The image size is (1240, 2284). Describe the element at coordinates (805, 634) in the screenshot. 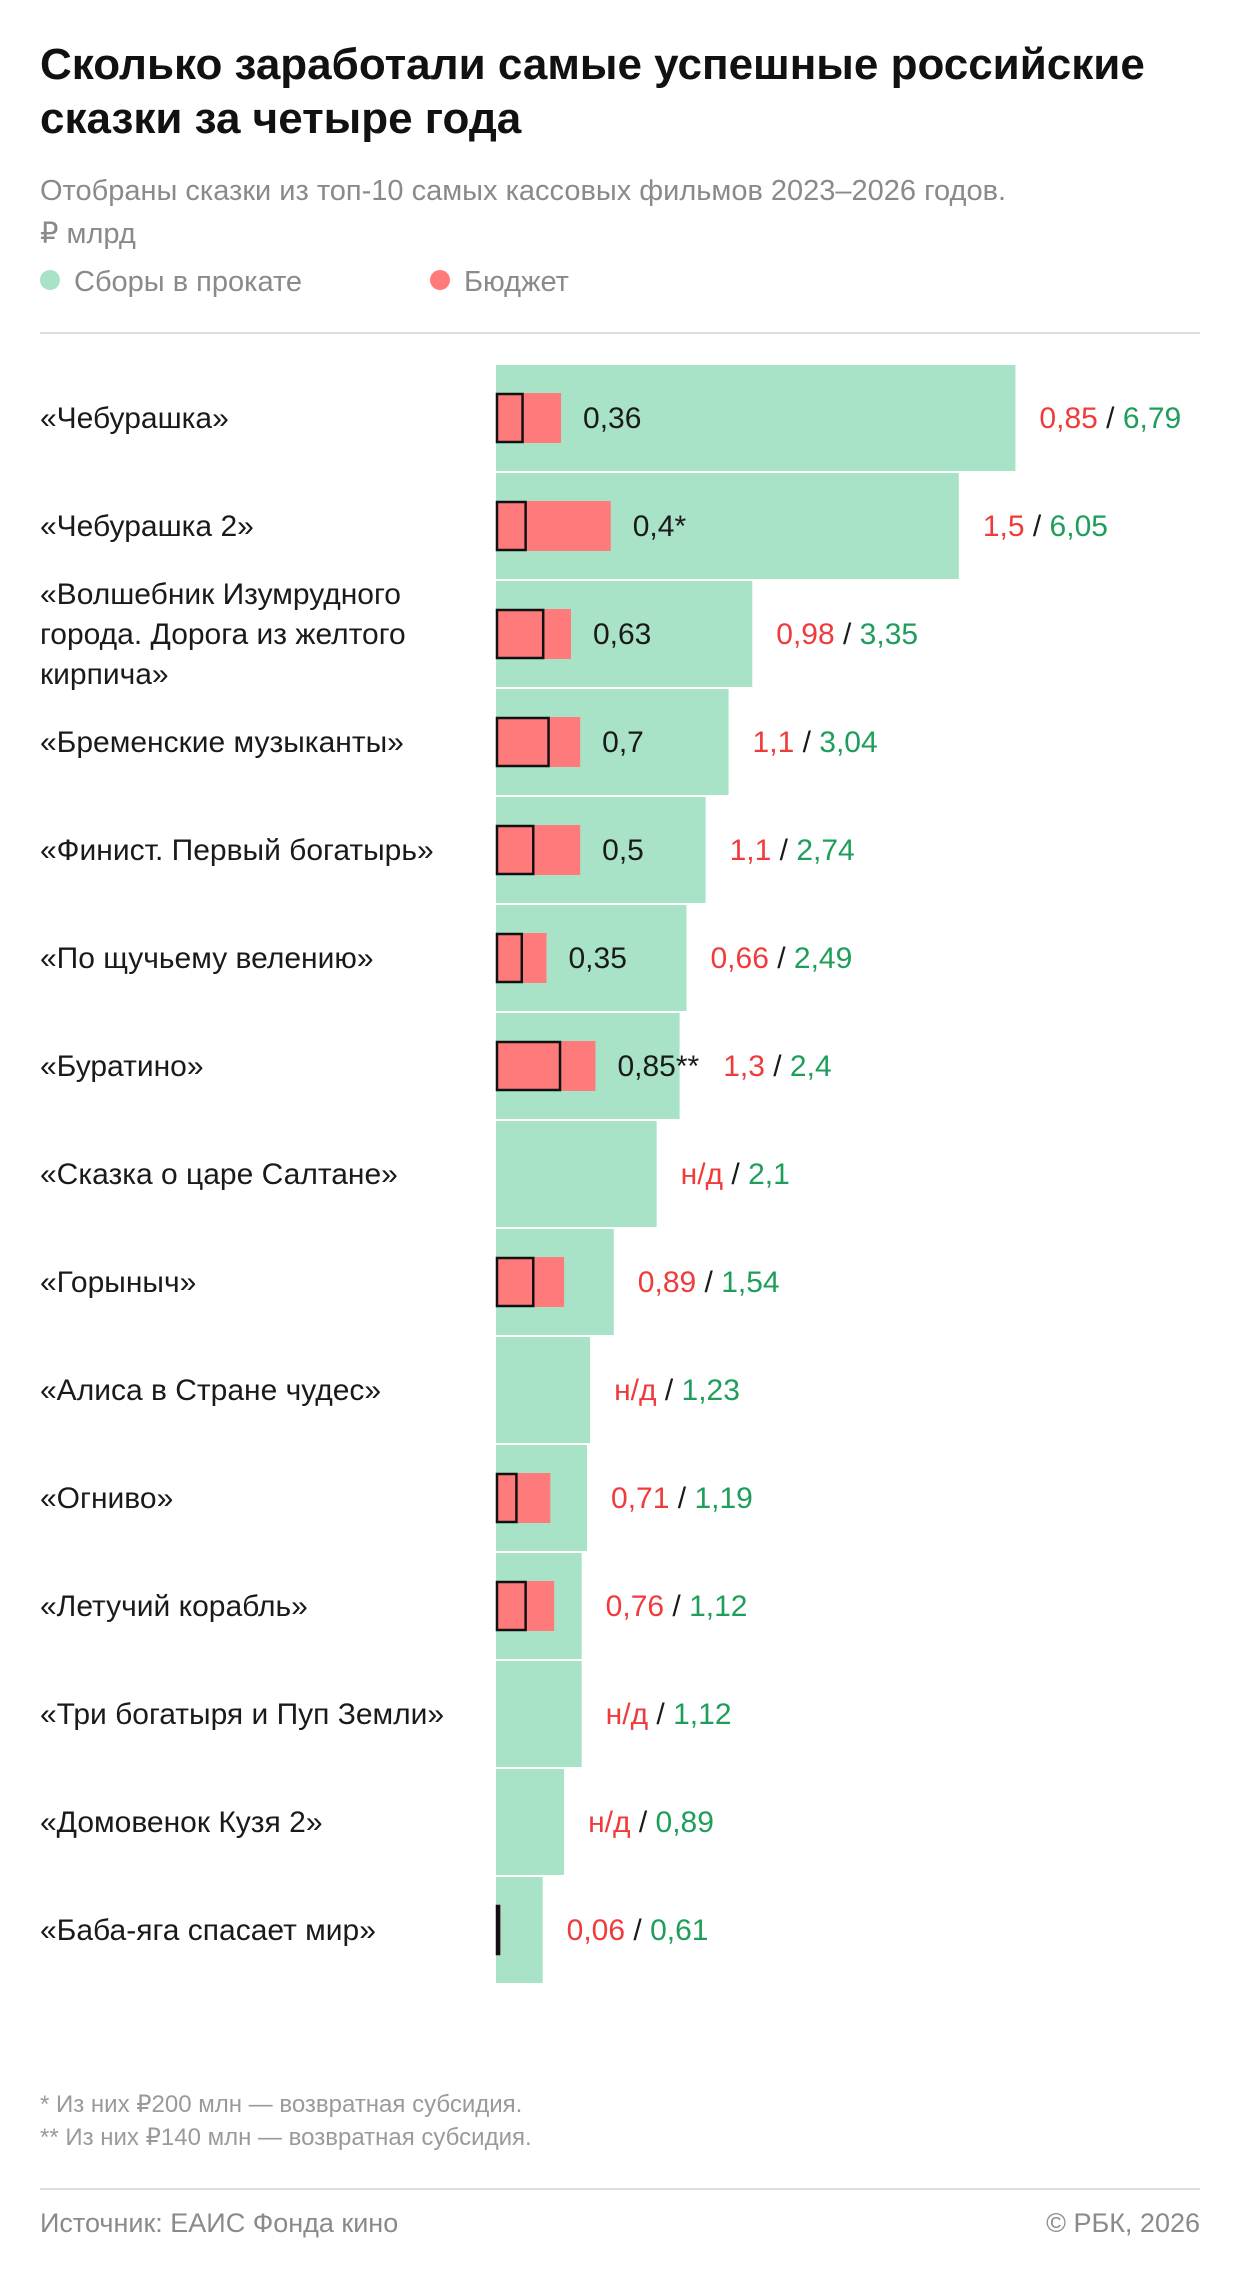

I see `budget-value: 0,98` at that location.